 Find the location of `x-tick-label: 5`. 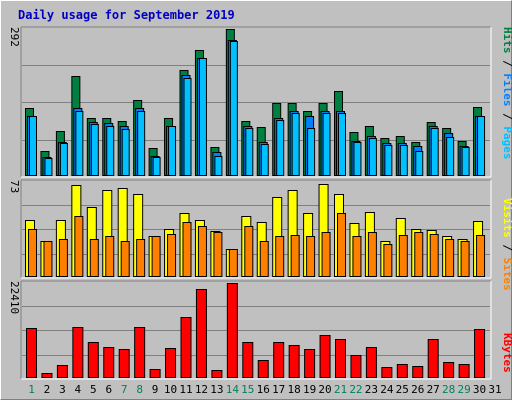

x-tick-label: 5 is located at coordinates (93, 389).